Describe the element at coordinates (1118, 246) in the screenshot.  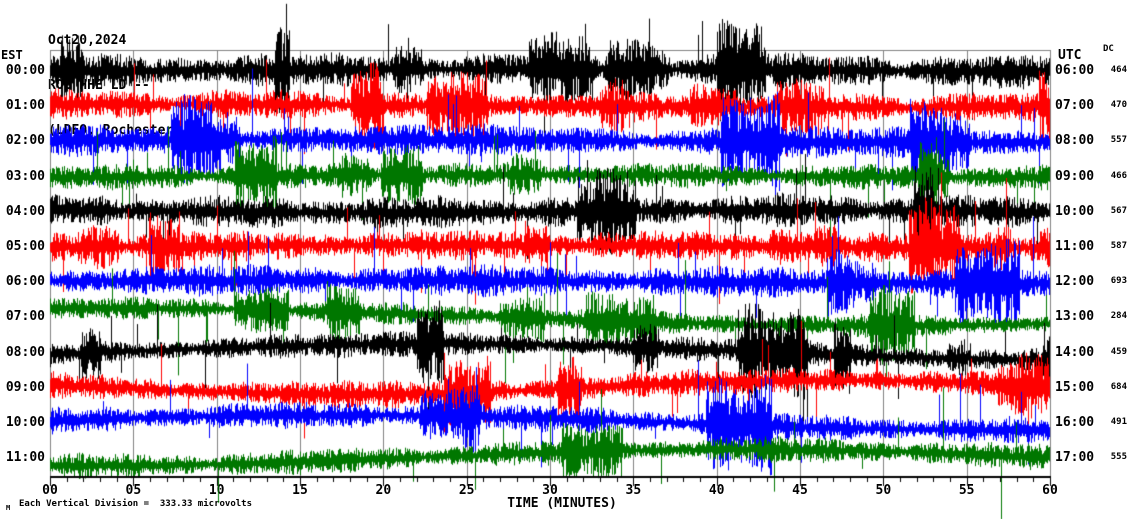
I see `dc-value: 587` at that location.